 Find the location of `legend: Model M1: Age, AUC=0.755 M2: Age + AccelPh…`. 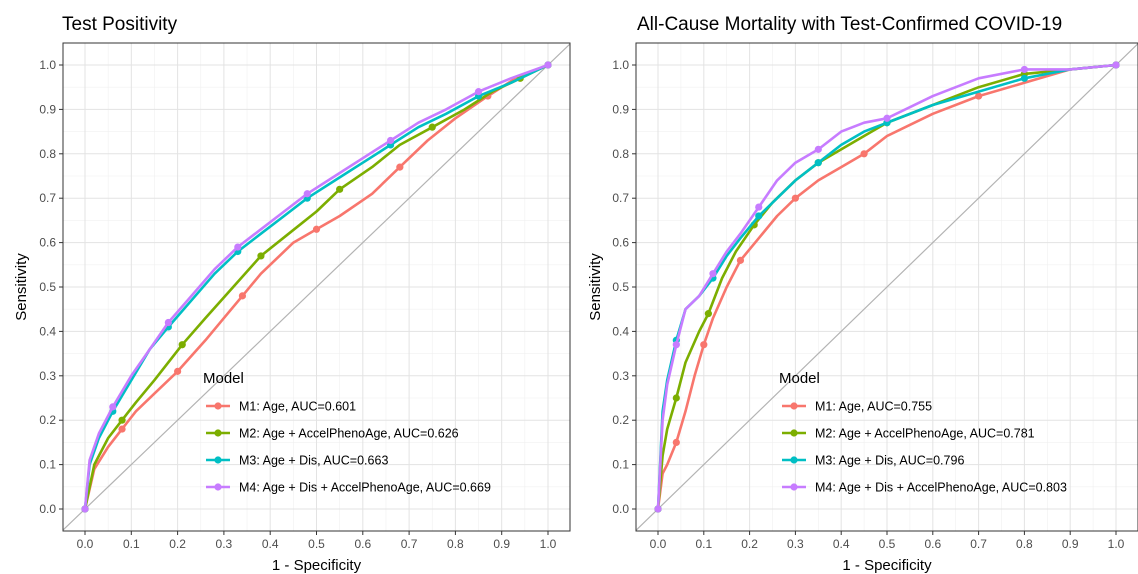

legend: Model M1: Age, AUC=0.755 M2: Age + AccelPh… is located at coordinates (923, 432).